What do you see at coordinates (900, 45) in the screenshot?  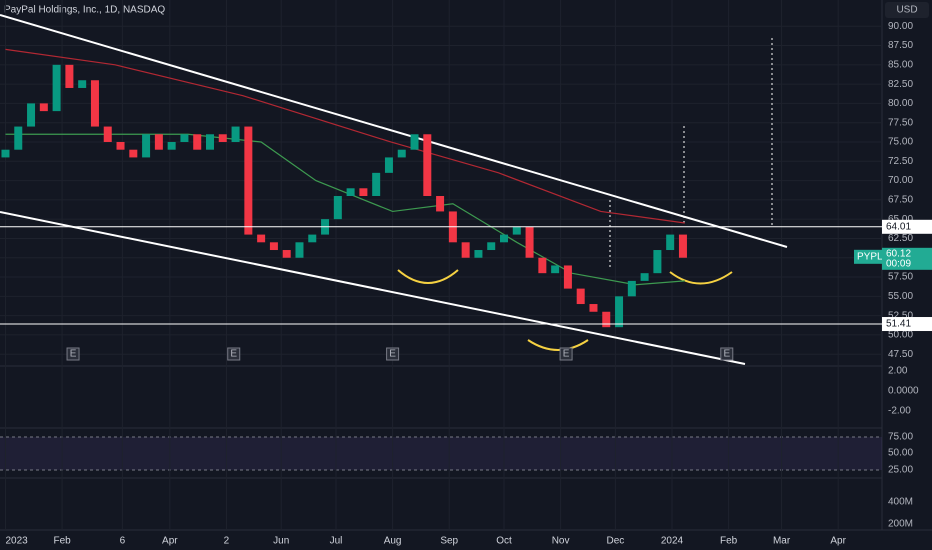 I see `y-tick-label: 87.50` at bounding box center [900, 45].